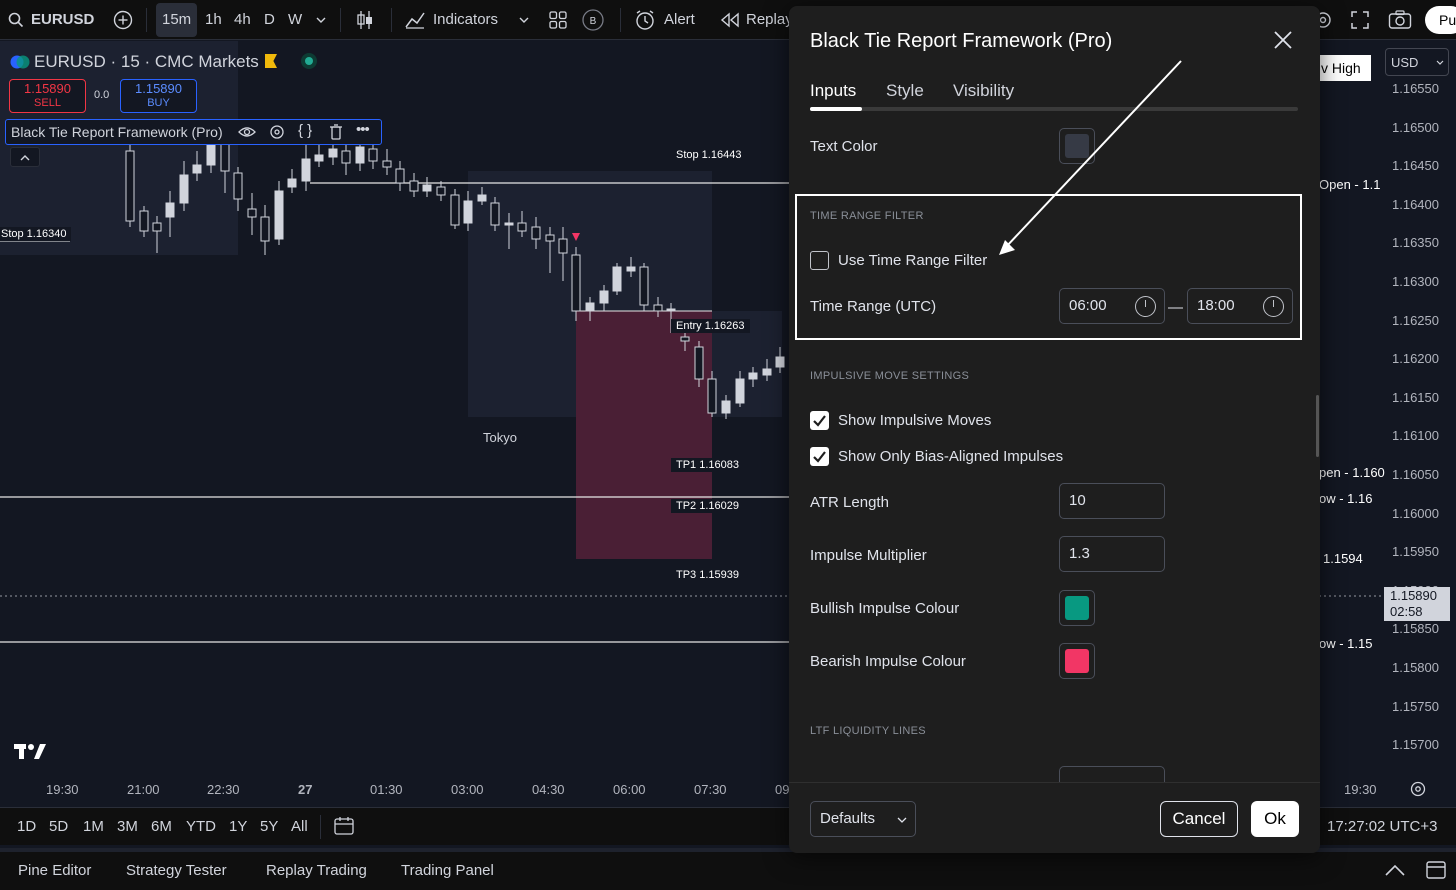 This screenshot has width=1456, height=890. Describe the element at coordinates (59, 826) in the screenshot. I see `range-5d: 5D` at that location.